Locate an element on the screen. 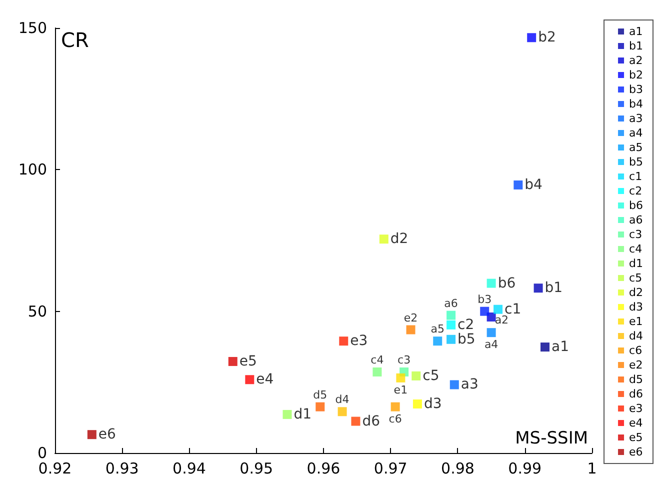  legend-label: b5 is located at coordinates (636, 162).